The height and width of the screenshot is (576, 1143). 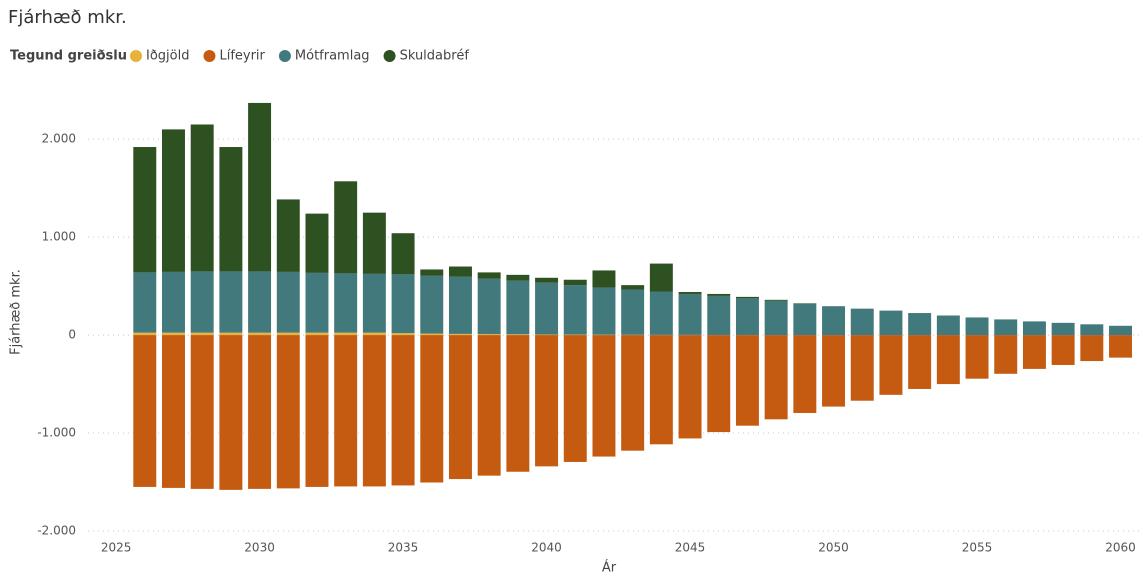 What do you see at coordinates (56, 433) in the screenshot?
I see `y-tick-label: -1.000` at bounding box center [56, 433].